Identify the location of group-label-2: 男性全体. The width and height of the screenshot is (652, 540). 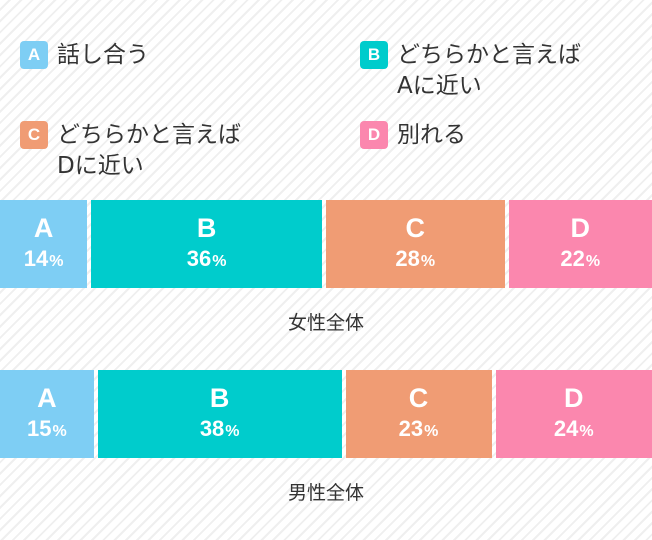
(325, 493).